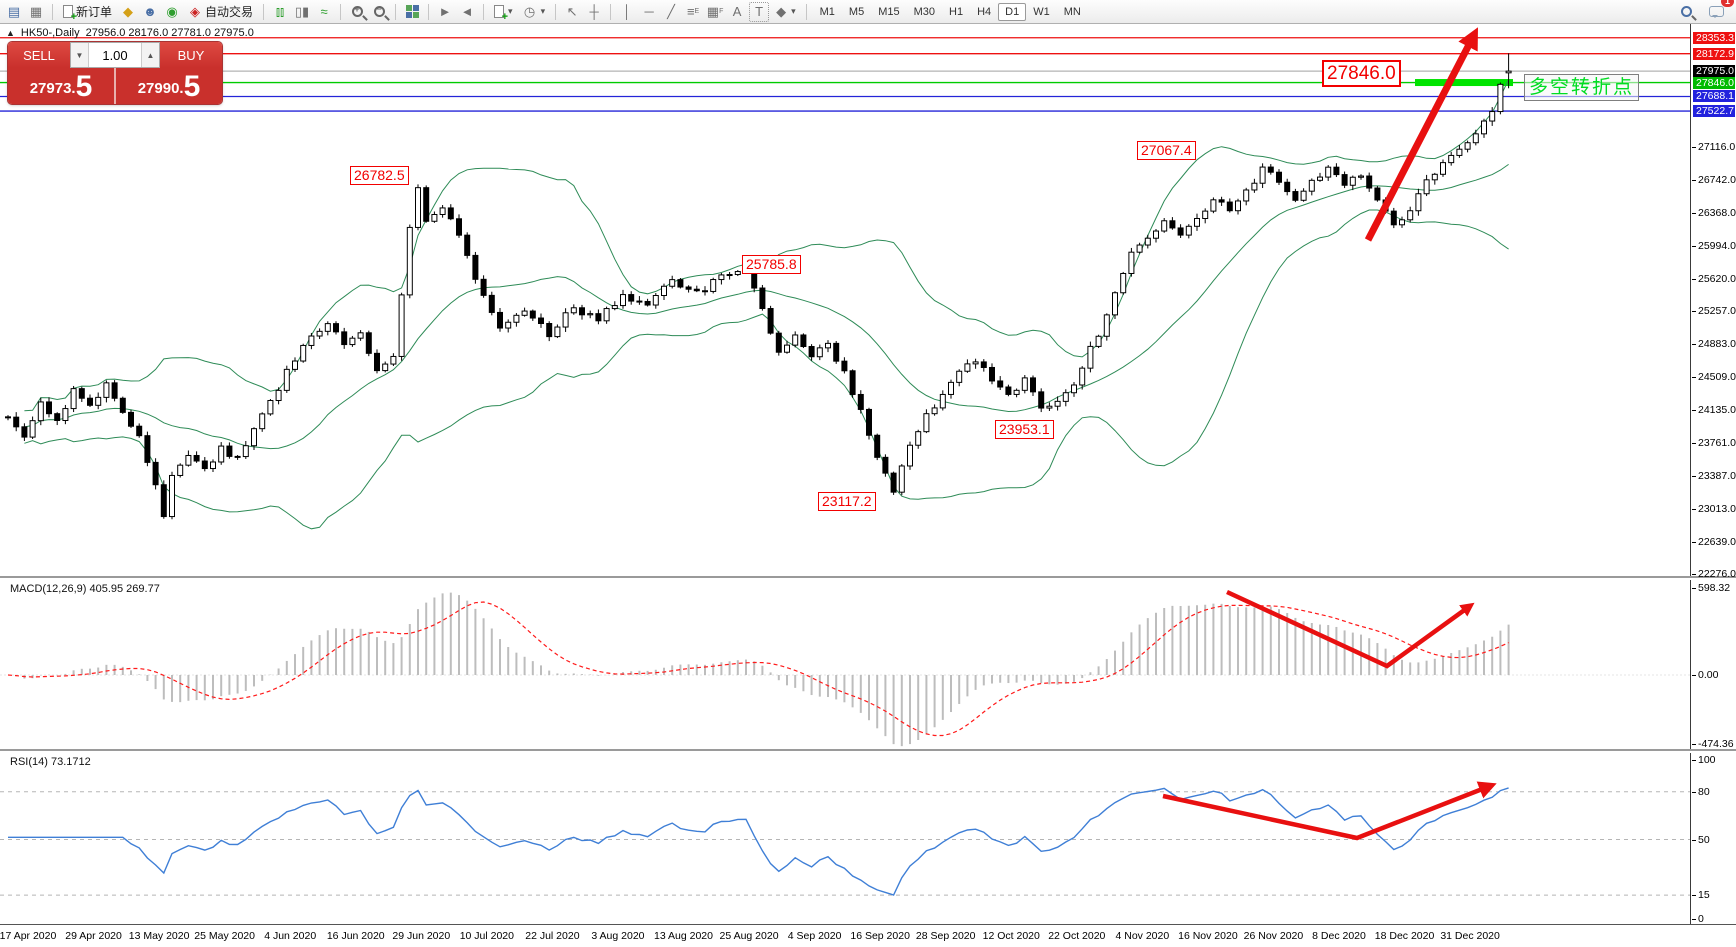 The height and width of the screenshot is (947, 1736). What do you see at coordinates (220, 12) in the screenshot?
I see `auto-trading-button: ◈ 自动交易` at bounding box center [220, 12].